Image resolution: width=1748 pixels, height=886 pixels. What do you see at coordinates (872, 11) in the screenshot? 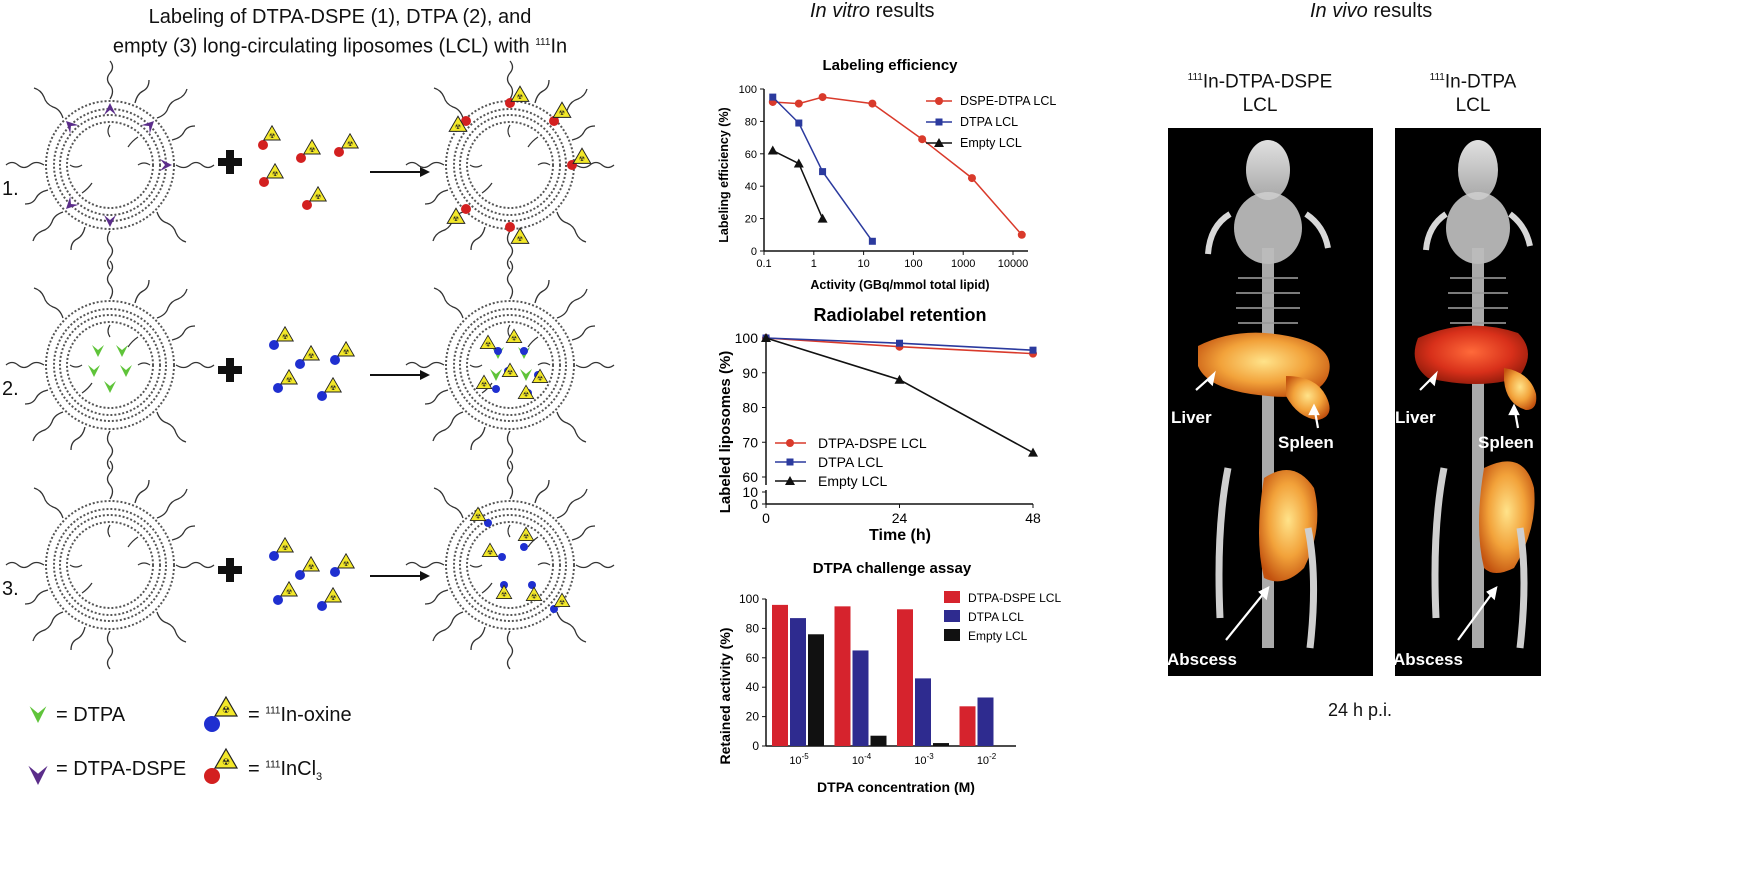
I see `in-vitro-header: In vitro results` at bounding box center [872, 11].